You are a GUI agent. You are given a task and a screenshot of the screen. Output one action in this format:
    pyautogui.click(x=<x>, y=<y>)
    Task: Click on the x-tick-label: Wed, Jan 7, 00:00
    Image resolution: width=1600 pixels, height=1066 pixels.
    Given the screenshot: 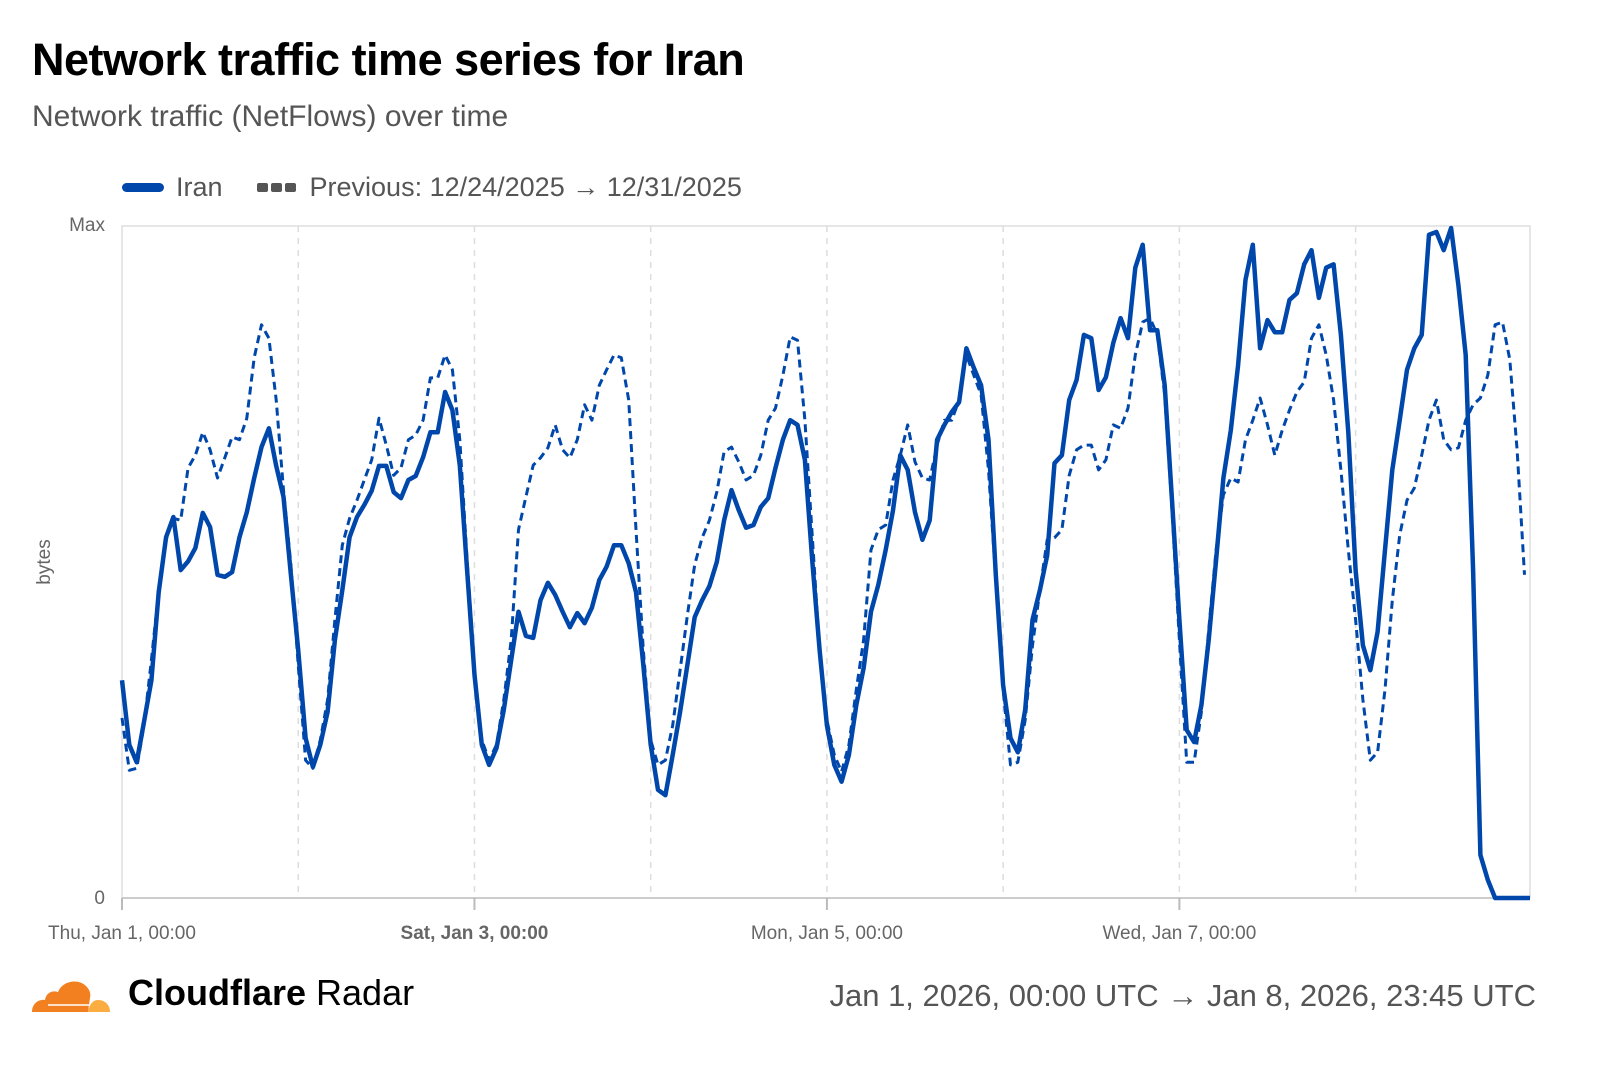 What is the action you would take?
    pyautogui.click(x=1179, y=933)
    